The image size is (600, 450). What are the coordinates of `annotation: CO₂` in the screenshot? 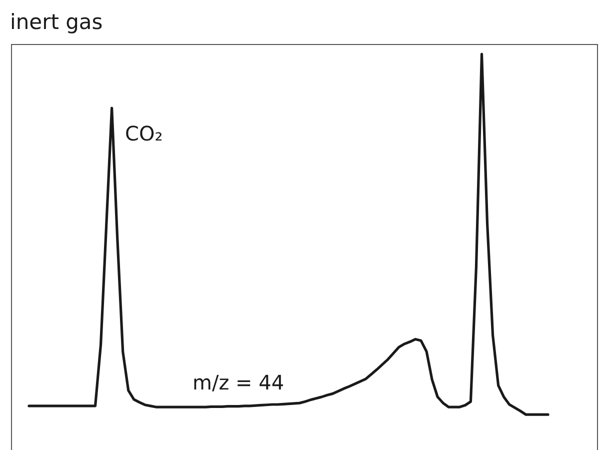 It's located at (144, 134).